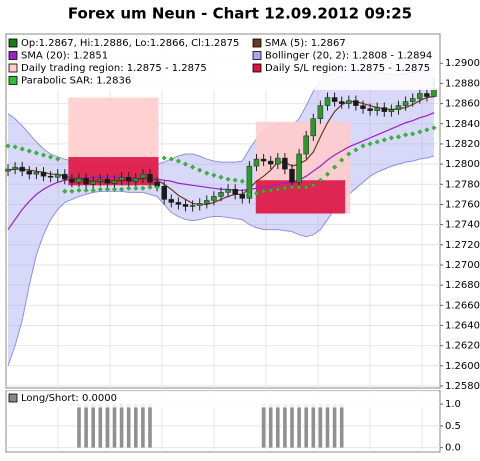 This screenshot has width=480, height=461. Describe the element at coordinates (233, 422) in the screenshot. I see `sub-panel: 0.0 0.5 1.0 Long/Short: 0.0000` at that location.